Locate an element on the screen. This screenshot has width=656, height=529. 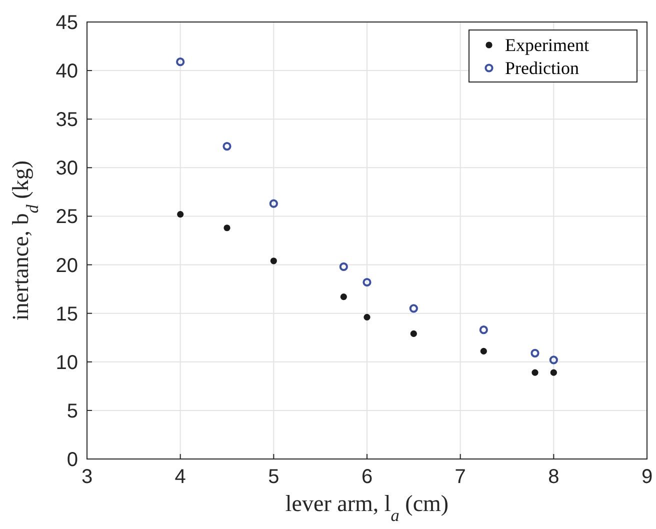
x-tick-label: 5 is located at coordinates (274, 477).